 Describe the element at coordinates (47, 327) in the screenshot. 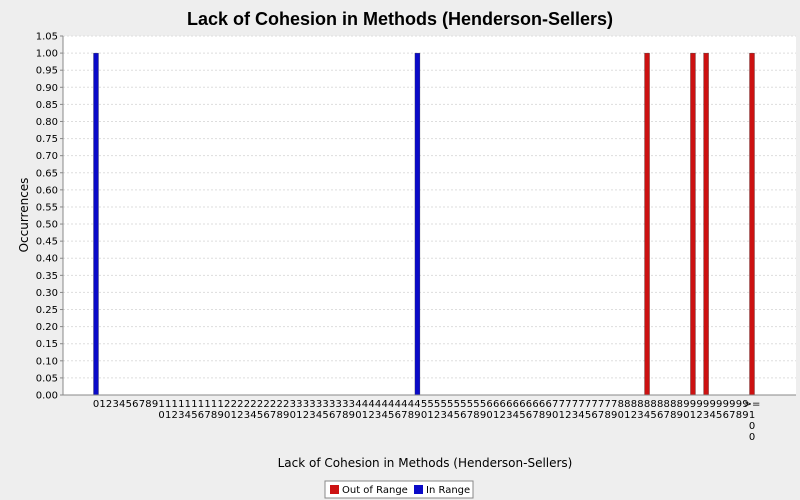

I see `y-tick-label: 0.20` at that location.